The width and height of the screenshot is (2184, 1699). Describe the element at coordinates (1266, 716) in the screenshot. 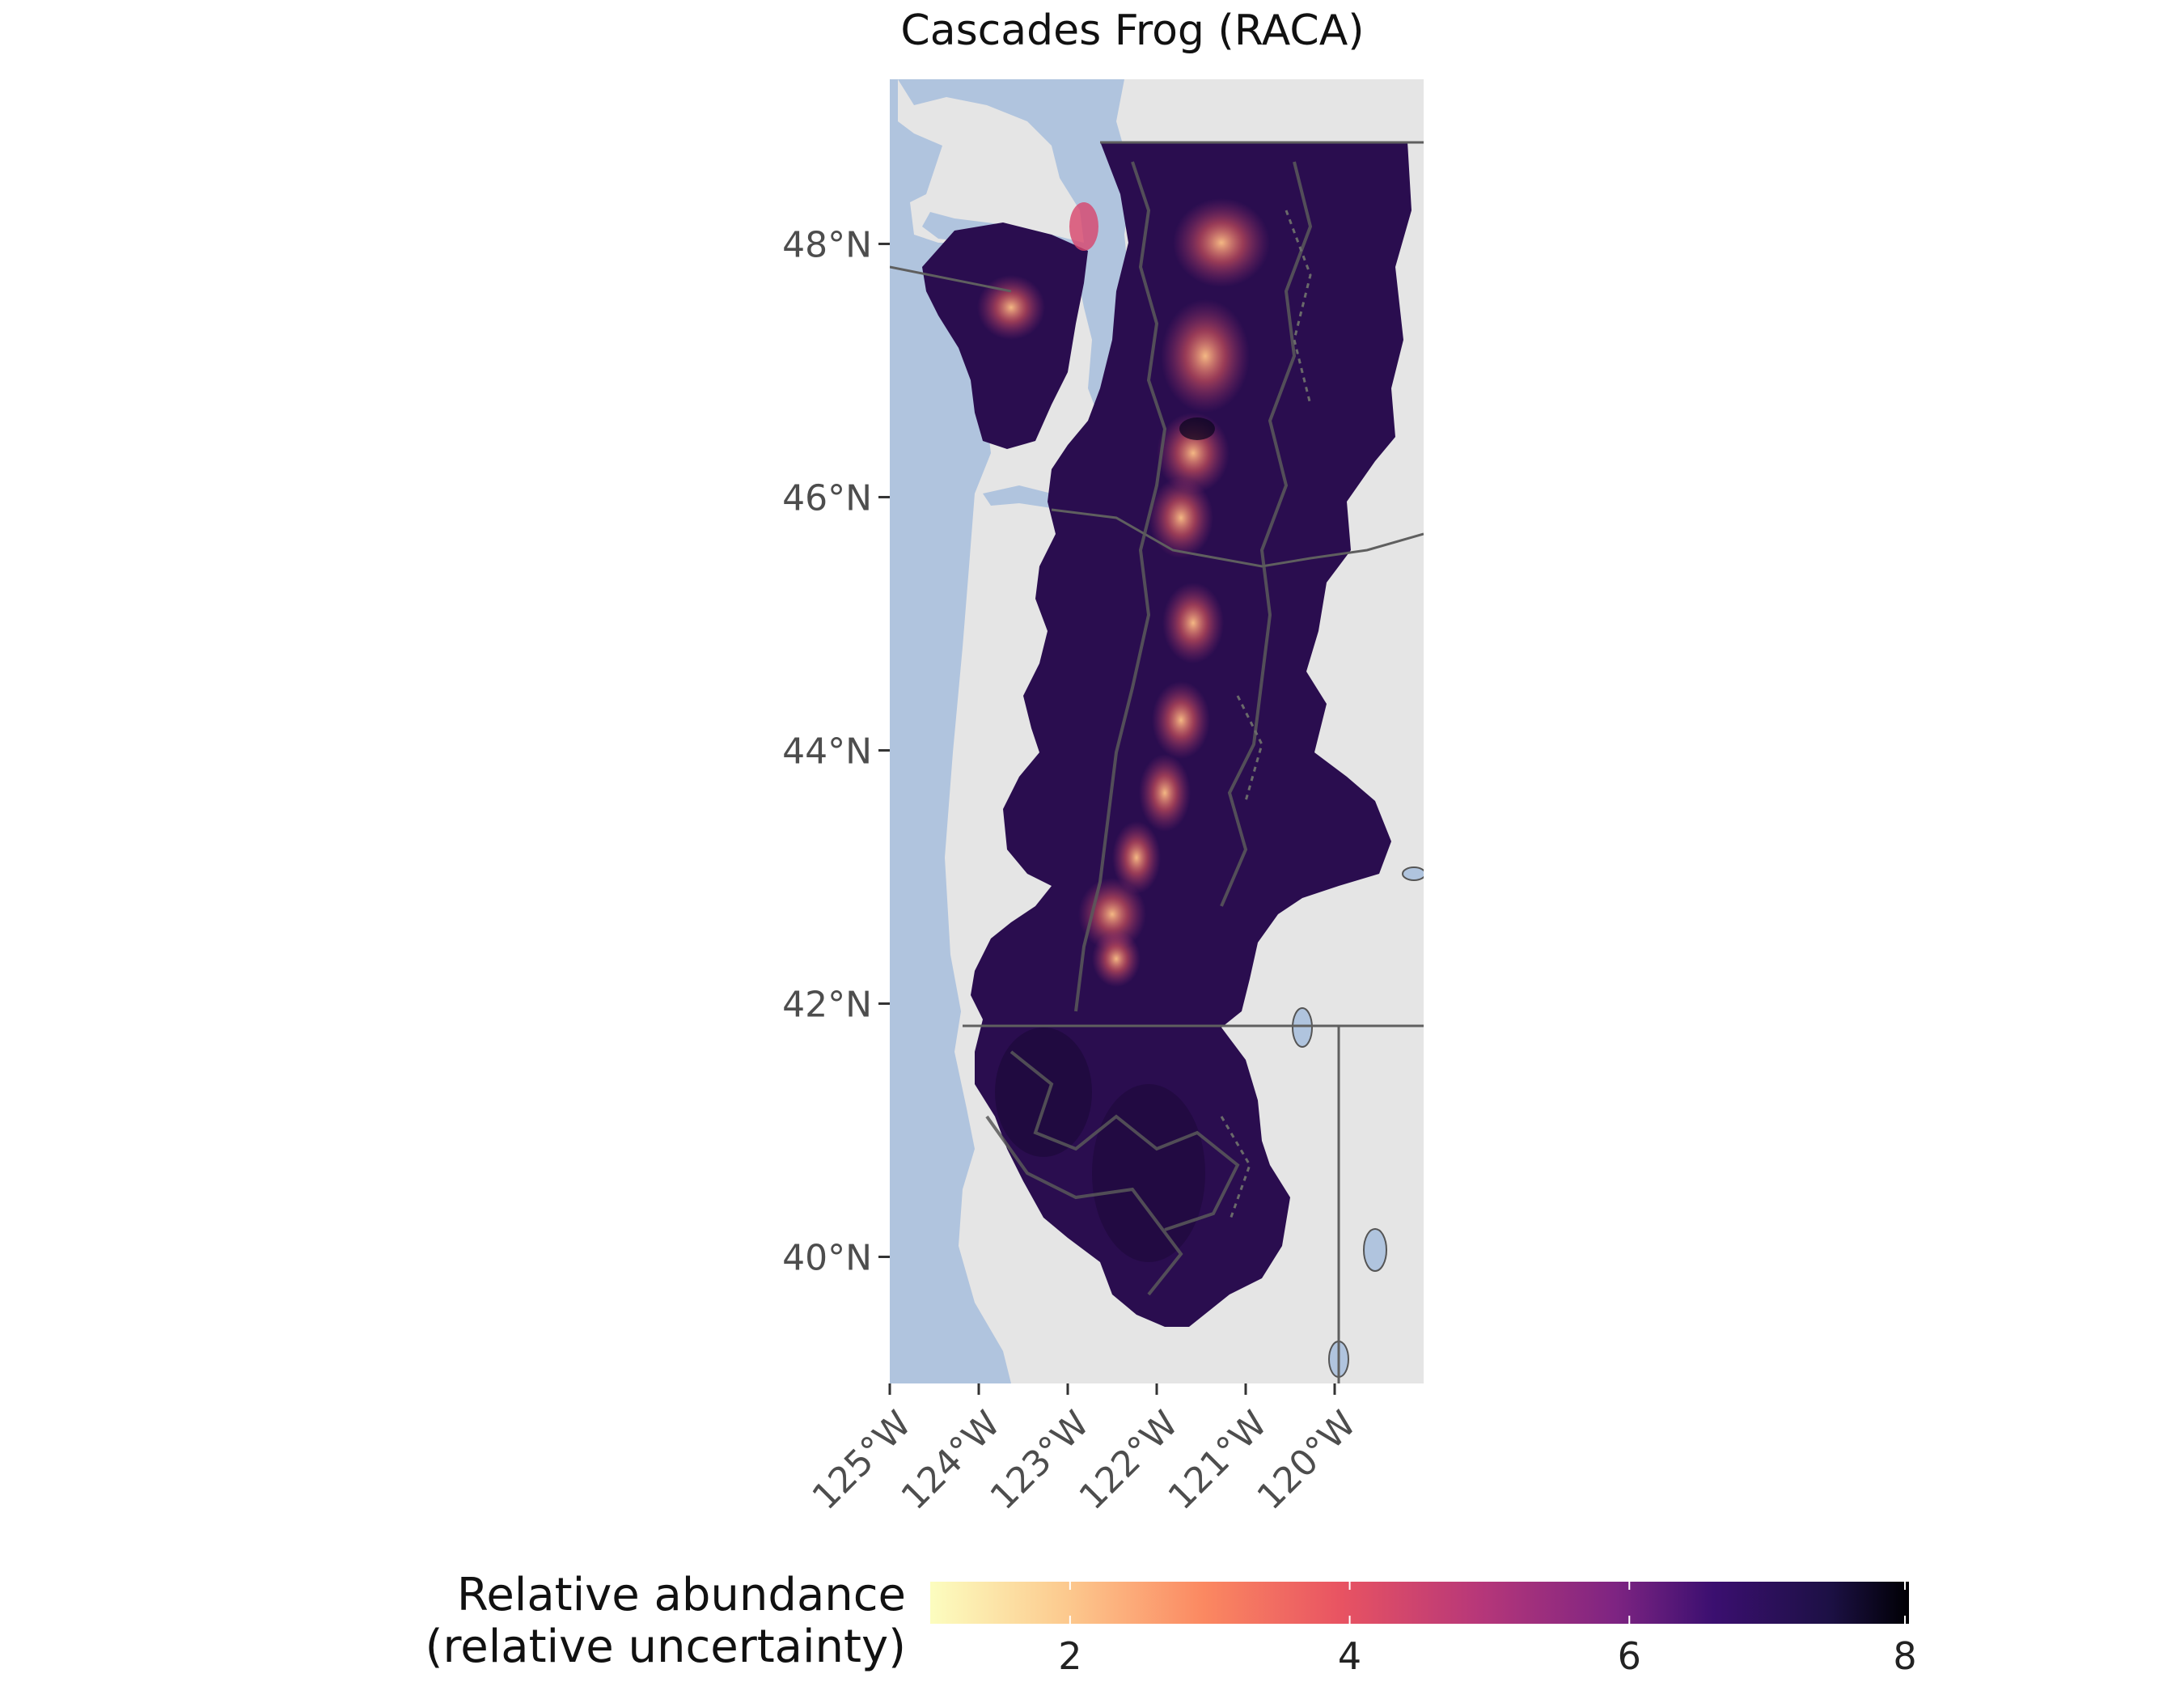

I see `dashed-contours` at that location.